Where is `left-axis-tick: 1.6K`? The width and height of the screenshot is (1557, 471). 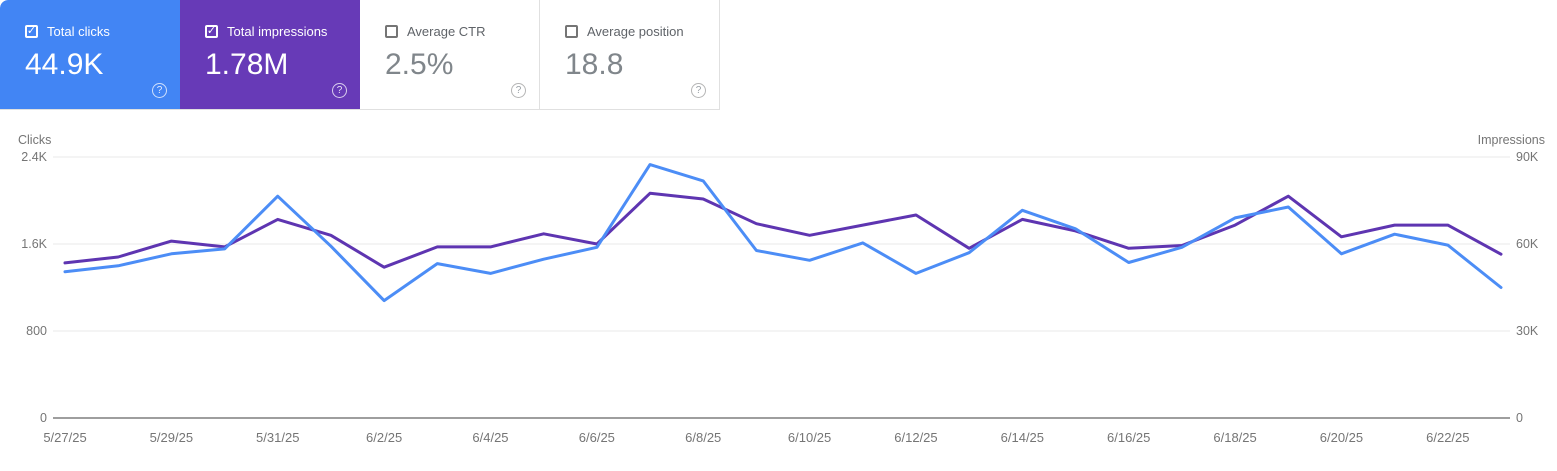
left-axis-tick: 1.6K is located at coordinates (34, 244).